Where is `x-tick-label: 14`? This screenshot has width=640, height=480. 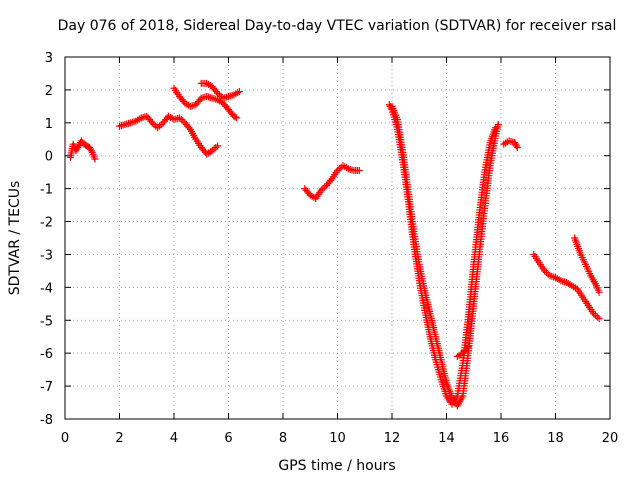 x-tick-label: 14 is located at coordinates (446, 438).